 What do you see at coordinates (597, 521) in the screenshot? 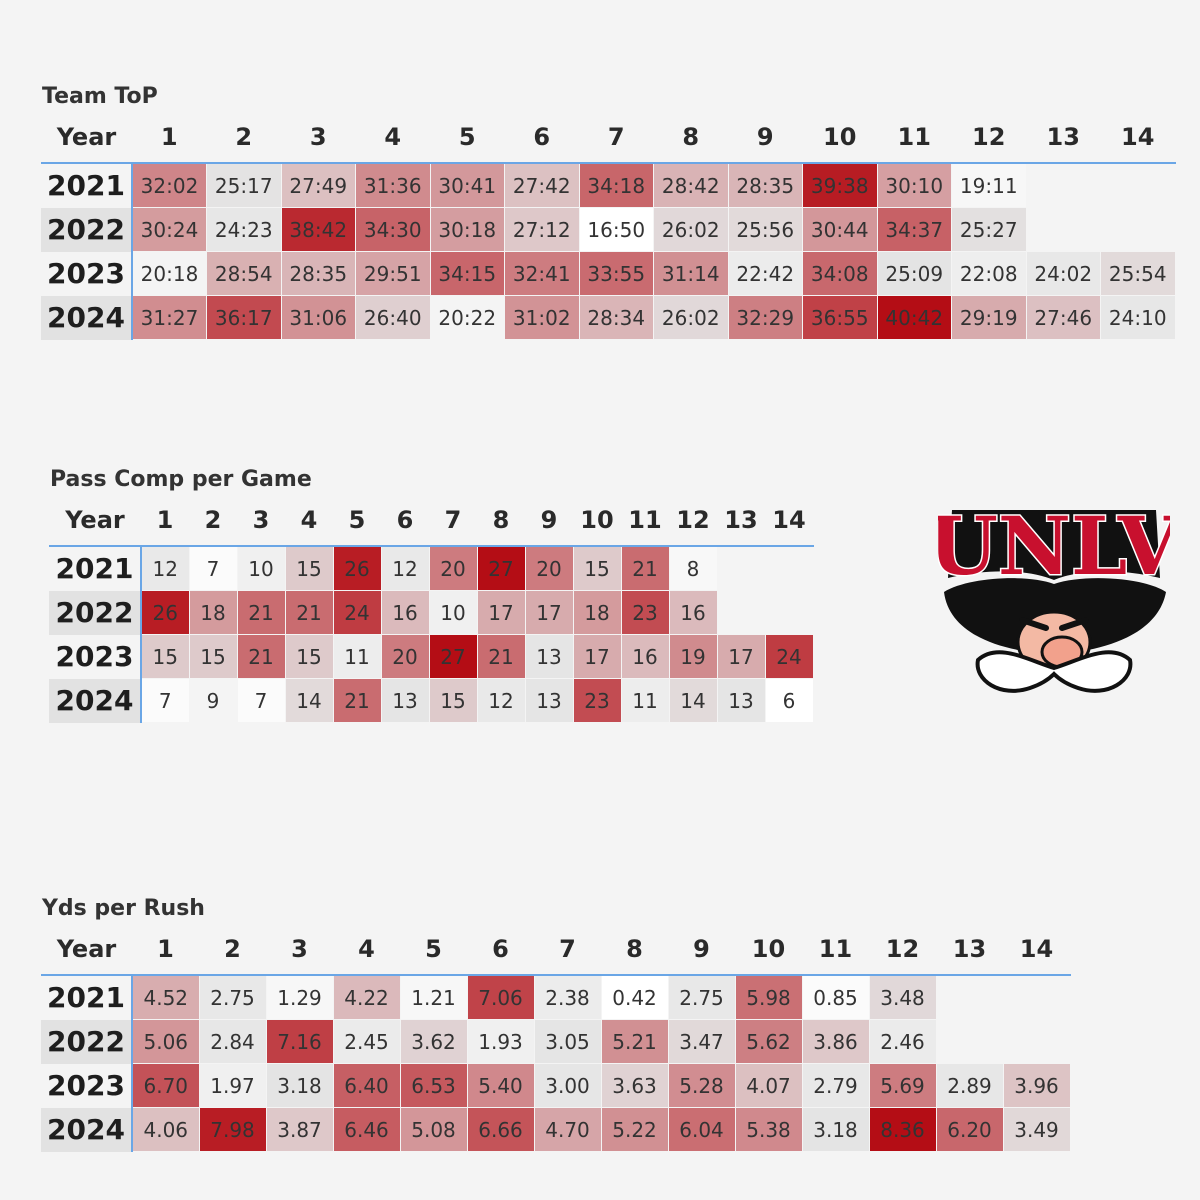
I see `game-column-header: 10` at bounding box center [597, 521].